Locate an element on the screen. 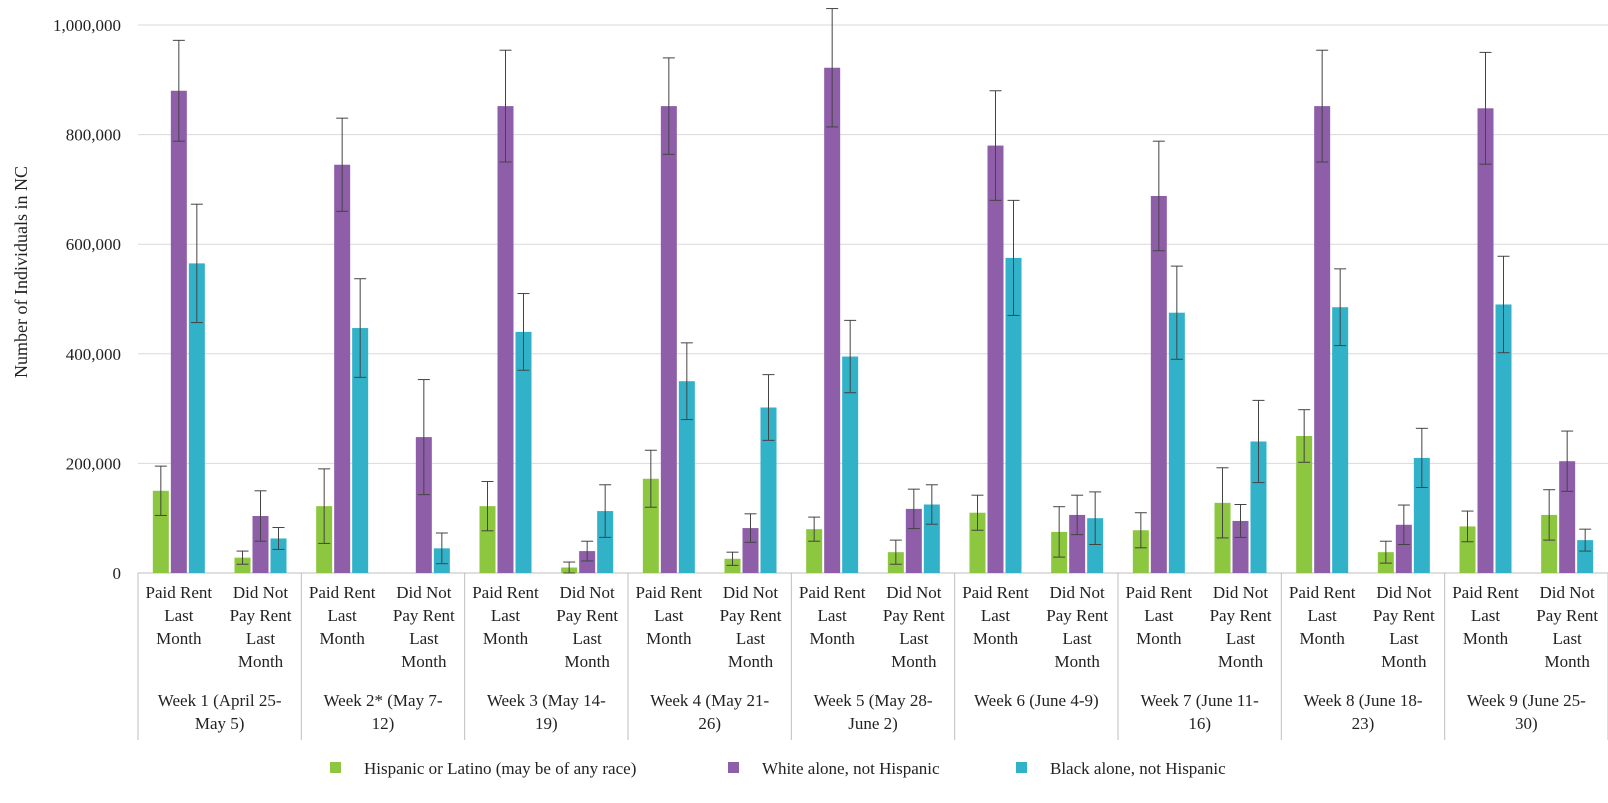 The image size is (1608, 803). legend-label: Black alone, not Hispanic is located at coordinates (1138, 768).